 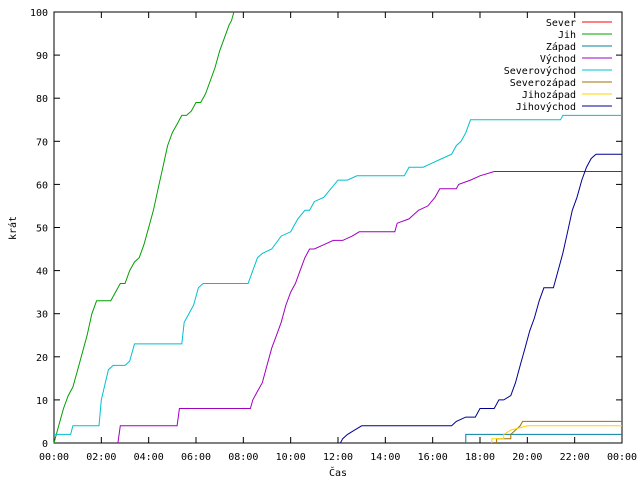 I want to click on y-tick-label: 0, so click(x=45, y=444).